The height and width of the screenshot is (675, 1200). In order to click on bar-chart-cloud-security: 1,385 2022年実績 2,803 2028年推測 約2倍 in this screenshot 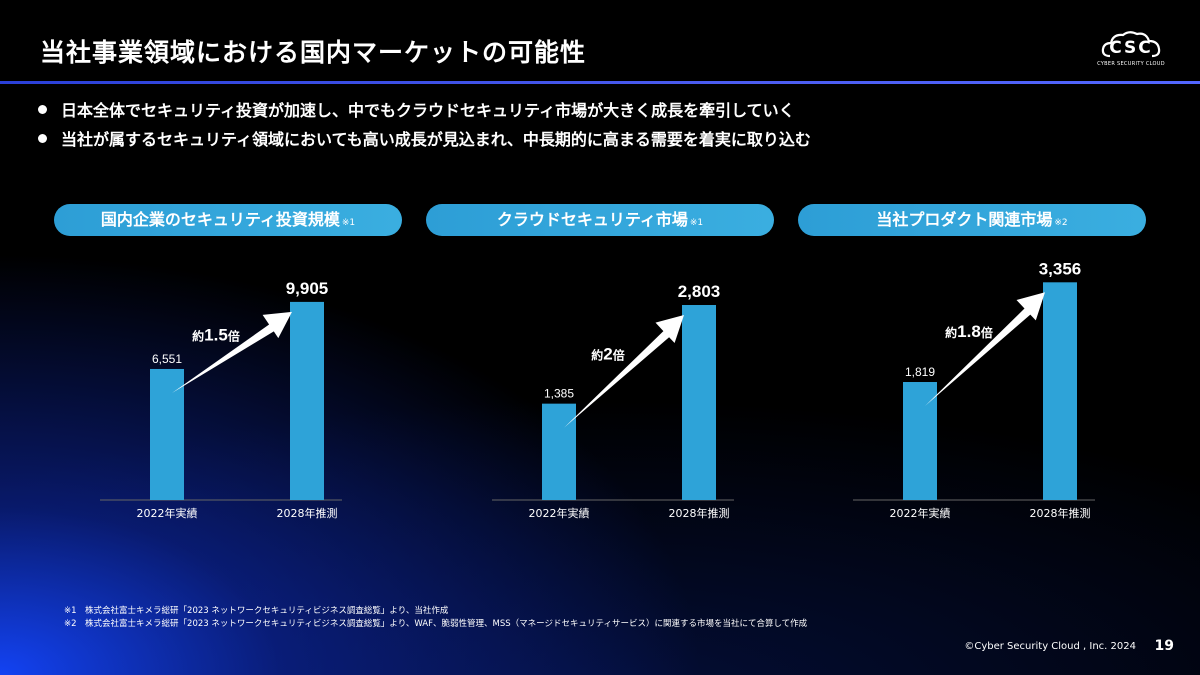, I will do `click(613, 401)`.